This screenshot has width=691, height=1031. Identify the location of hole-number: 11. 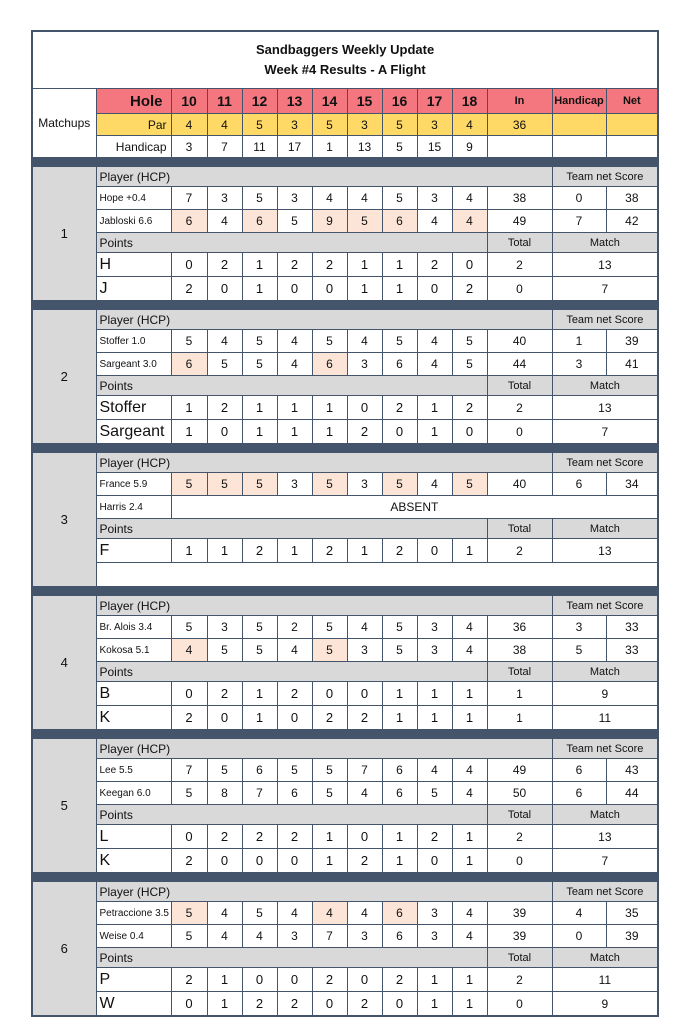
(224, 101).